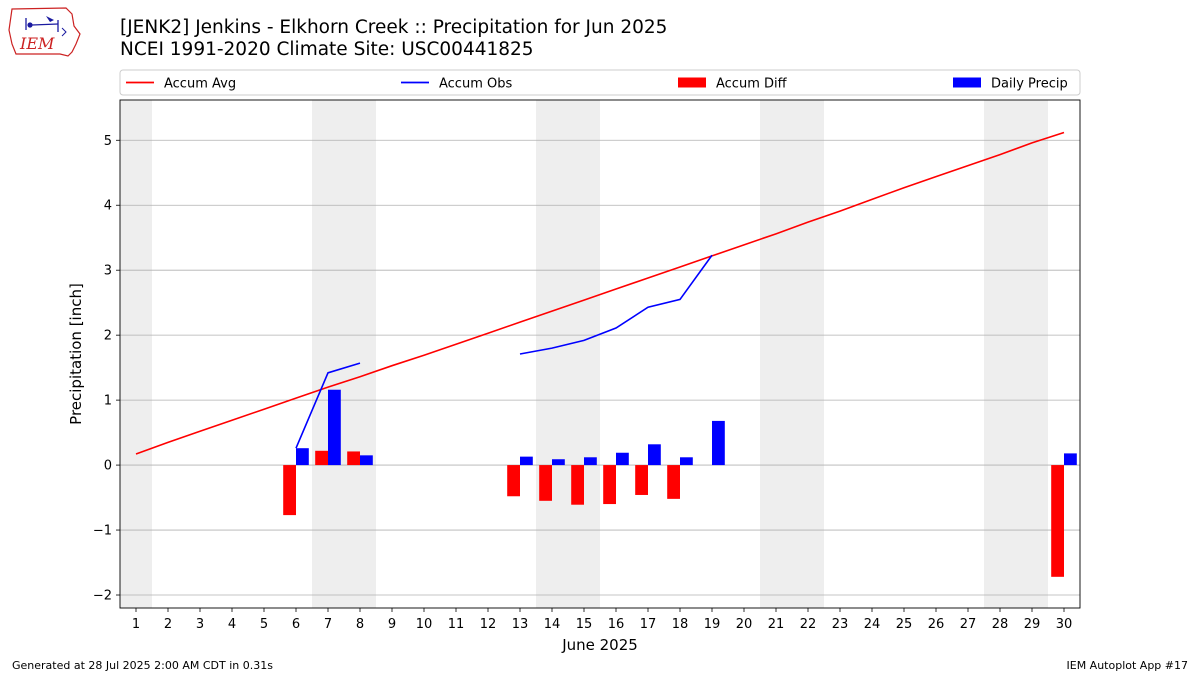  I want to click on x-tick-label: 14, so click(552, 624).